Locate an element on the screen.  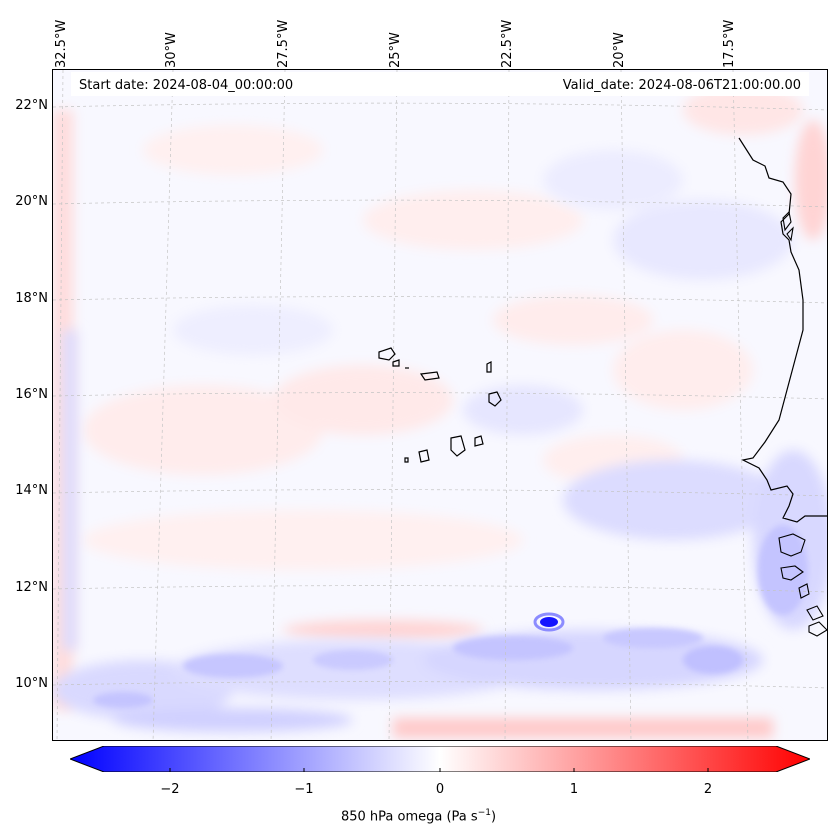
cape-verde-islands is located at coordinates (440, 405).